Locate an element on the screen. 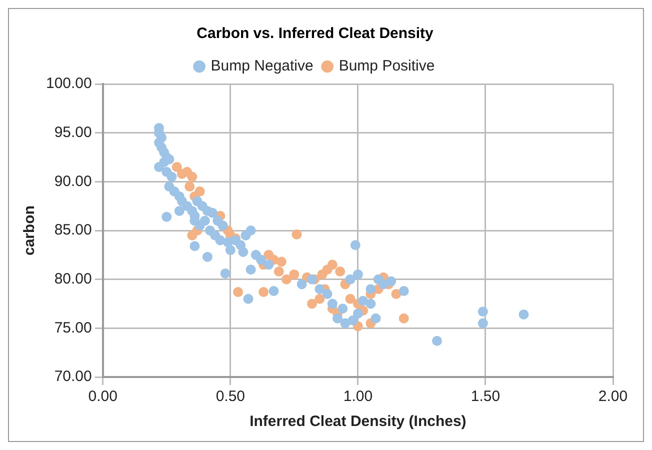 Image resolution: width=652 pixels, height=450 pixels. y-tick-label: 80.00 is located at coordinates (73, 279).